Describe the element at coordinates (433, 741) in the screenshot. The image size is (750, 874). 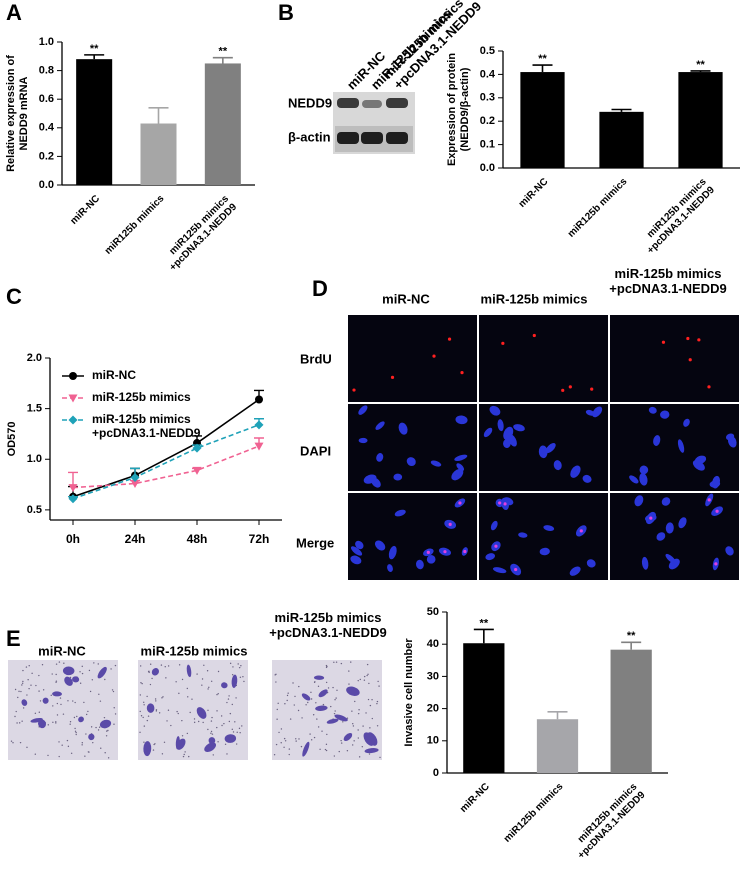
I see `y-tick-label: 10` at that location.